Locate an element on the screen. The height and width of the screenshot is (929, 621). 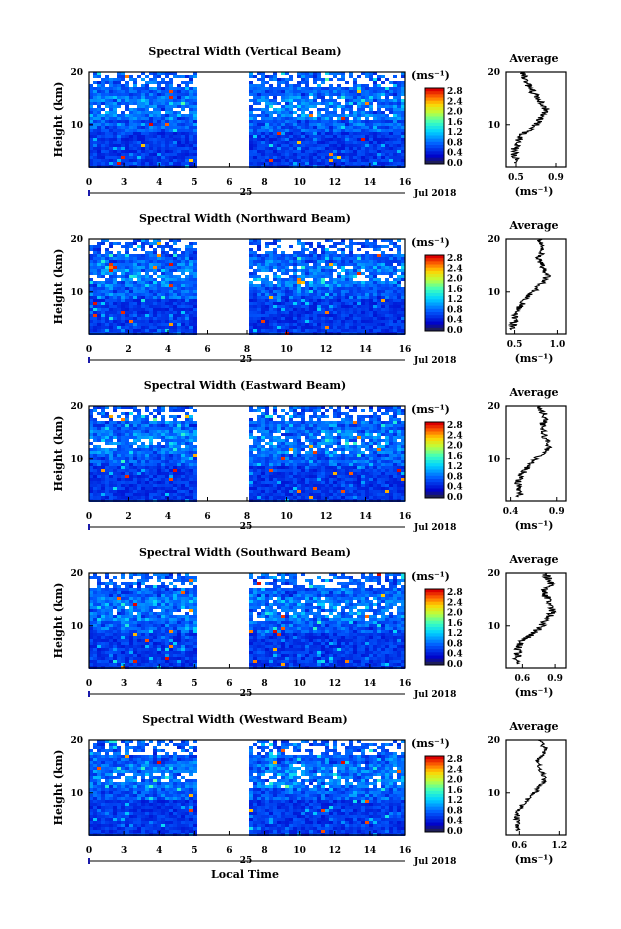
avg-x-tick-label: 0.5 is located at coordinates (515, 345).